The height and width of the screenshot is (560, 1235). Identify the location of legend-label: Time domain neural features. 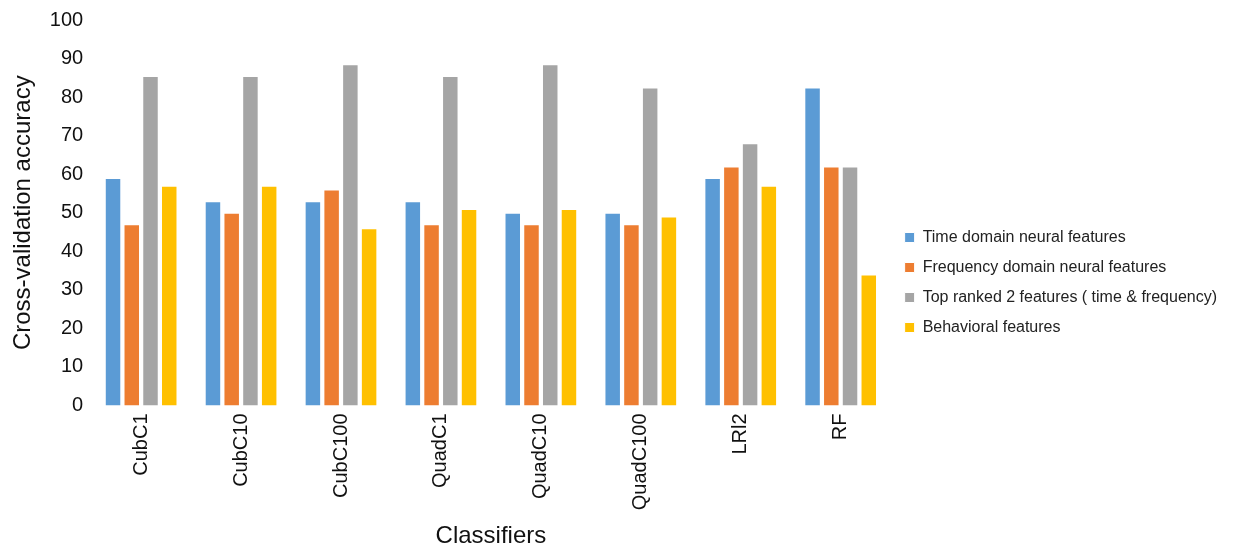
(1024, 236).